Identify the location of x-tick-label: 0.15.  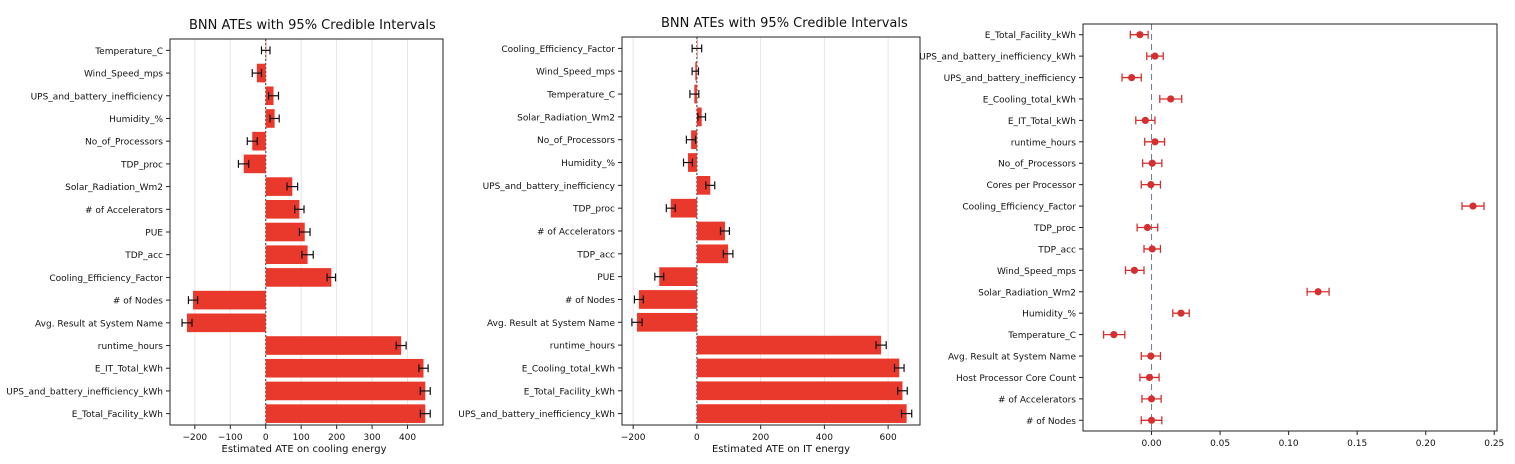
(1357, 444).